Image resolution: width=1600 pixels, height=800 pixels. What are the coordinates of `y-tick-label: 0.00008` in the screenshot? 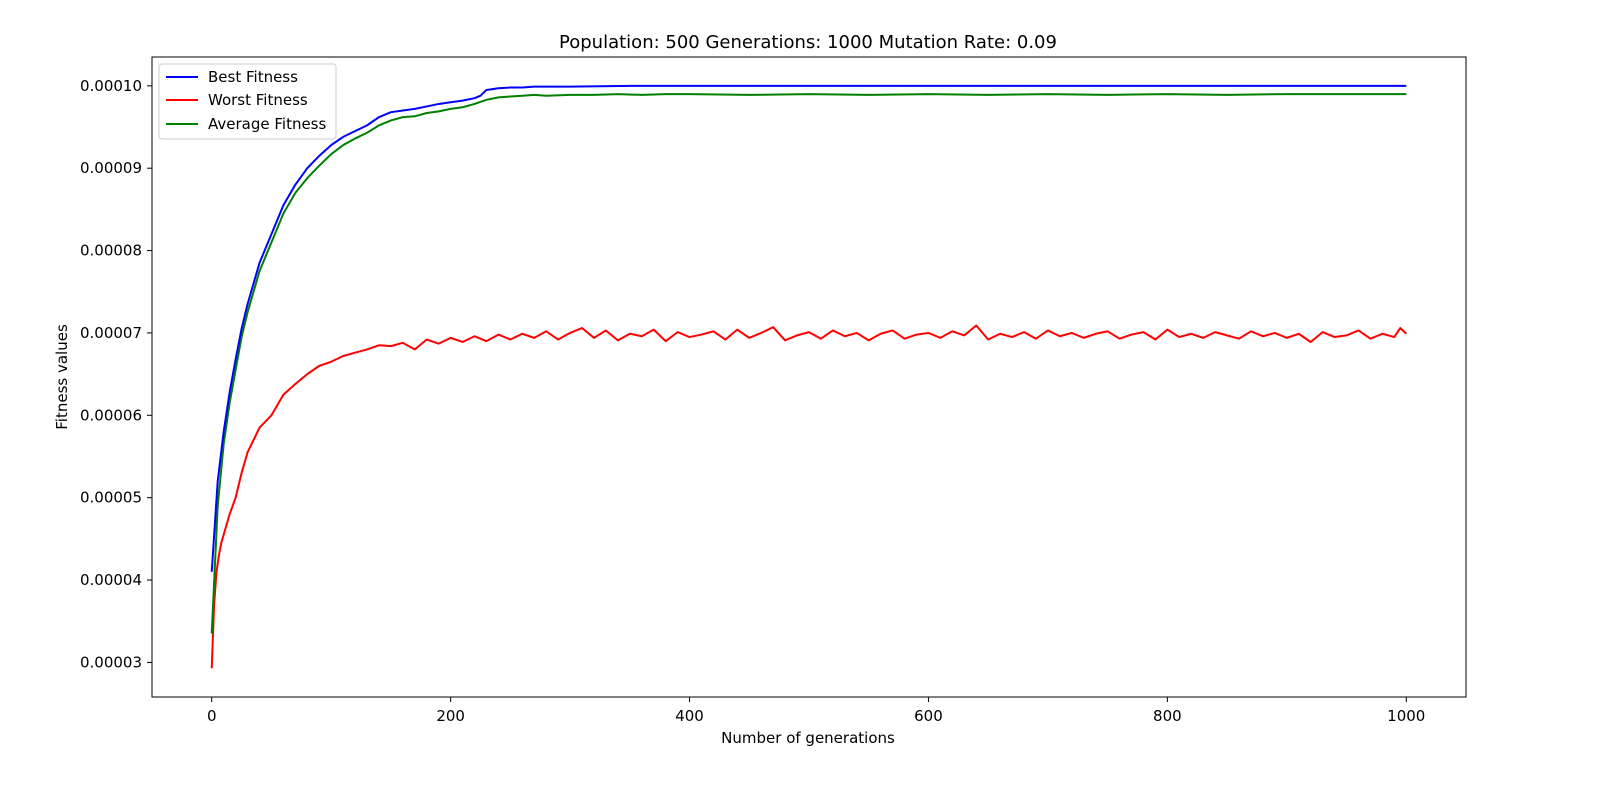 It's located at (111, 251).